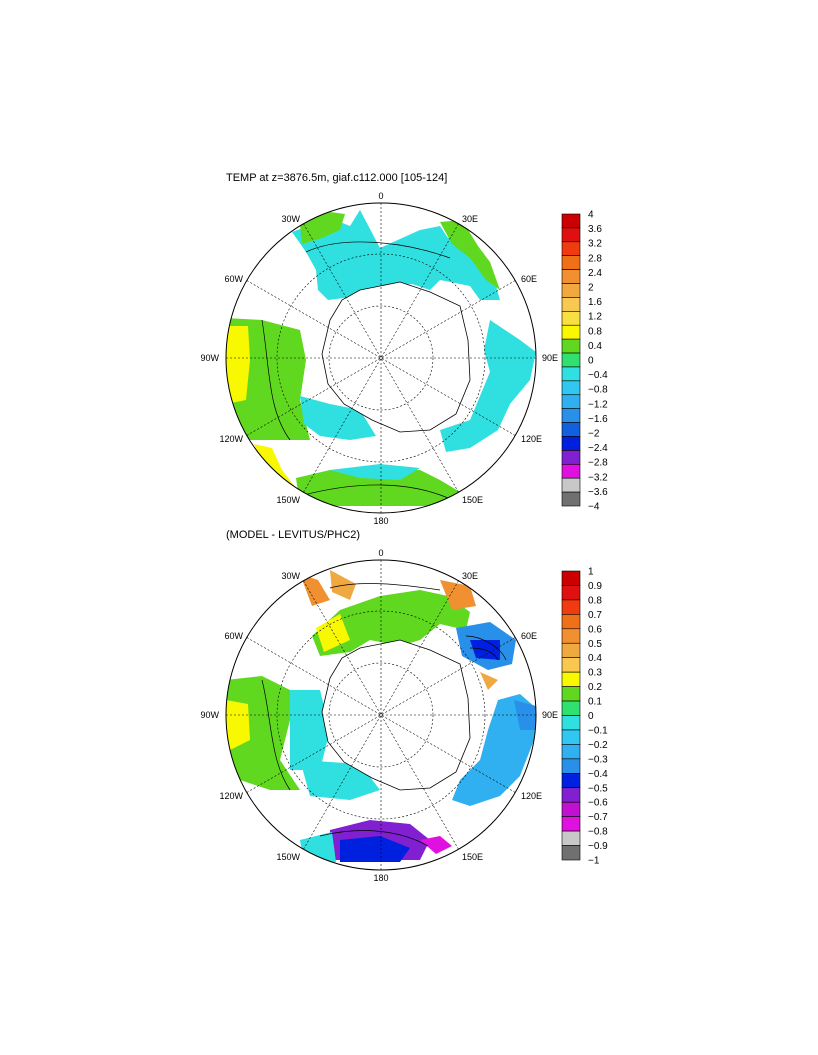 Image resolution: width=818 pixels, height=1055 pixels. I want to click on colorbar-tick-label: 2.4, so click(595, 273).